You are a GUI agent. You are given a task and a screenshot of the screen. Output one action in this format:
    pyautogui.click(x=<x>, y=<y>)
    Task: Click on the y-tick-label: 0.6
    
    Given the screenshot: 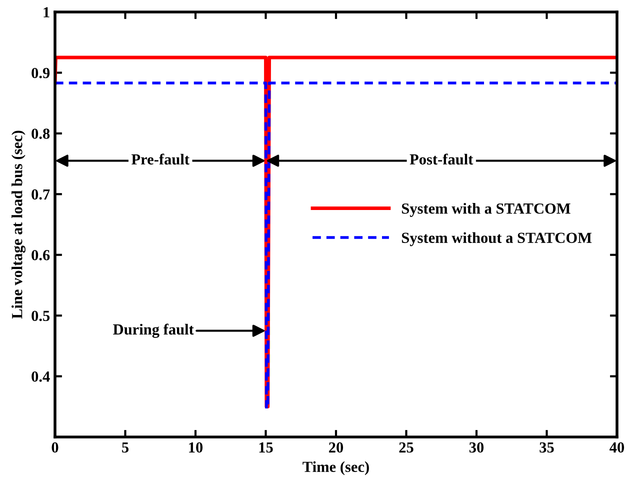 What is the action you would take?
    pyautogui.click(x=41, y=255)
    